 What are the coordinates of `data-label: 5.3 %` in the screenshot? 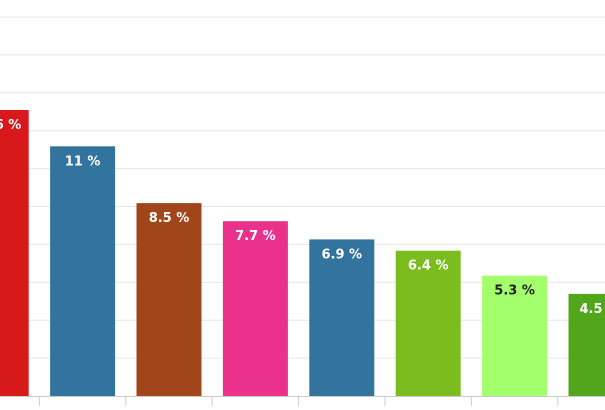 It's located at (514, 291).